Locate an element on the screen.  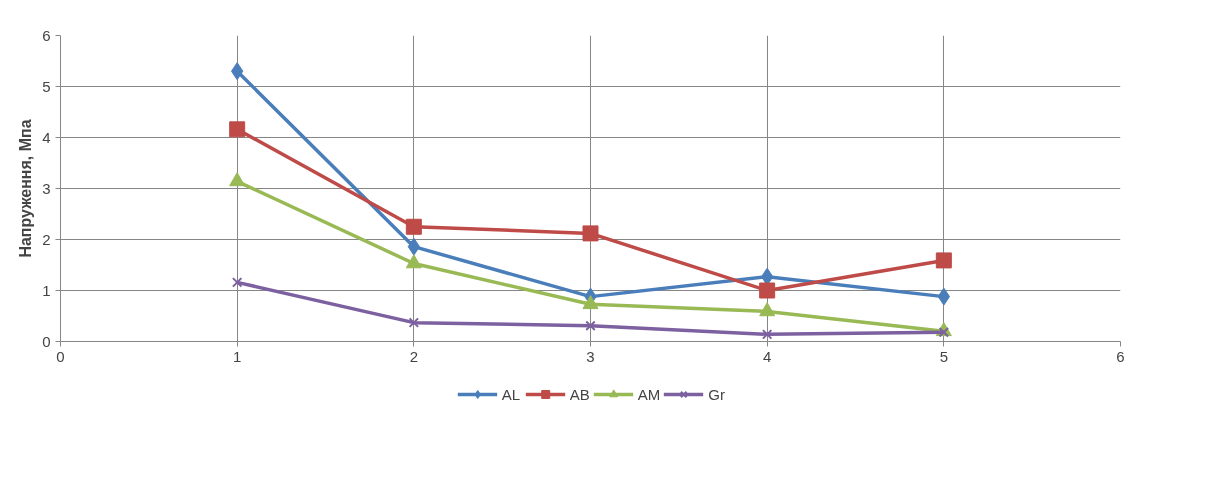
x-tick-label: 1 is located at coordinates (237, 356).